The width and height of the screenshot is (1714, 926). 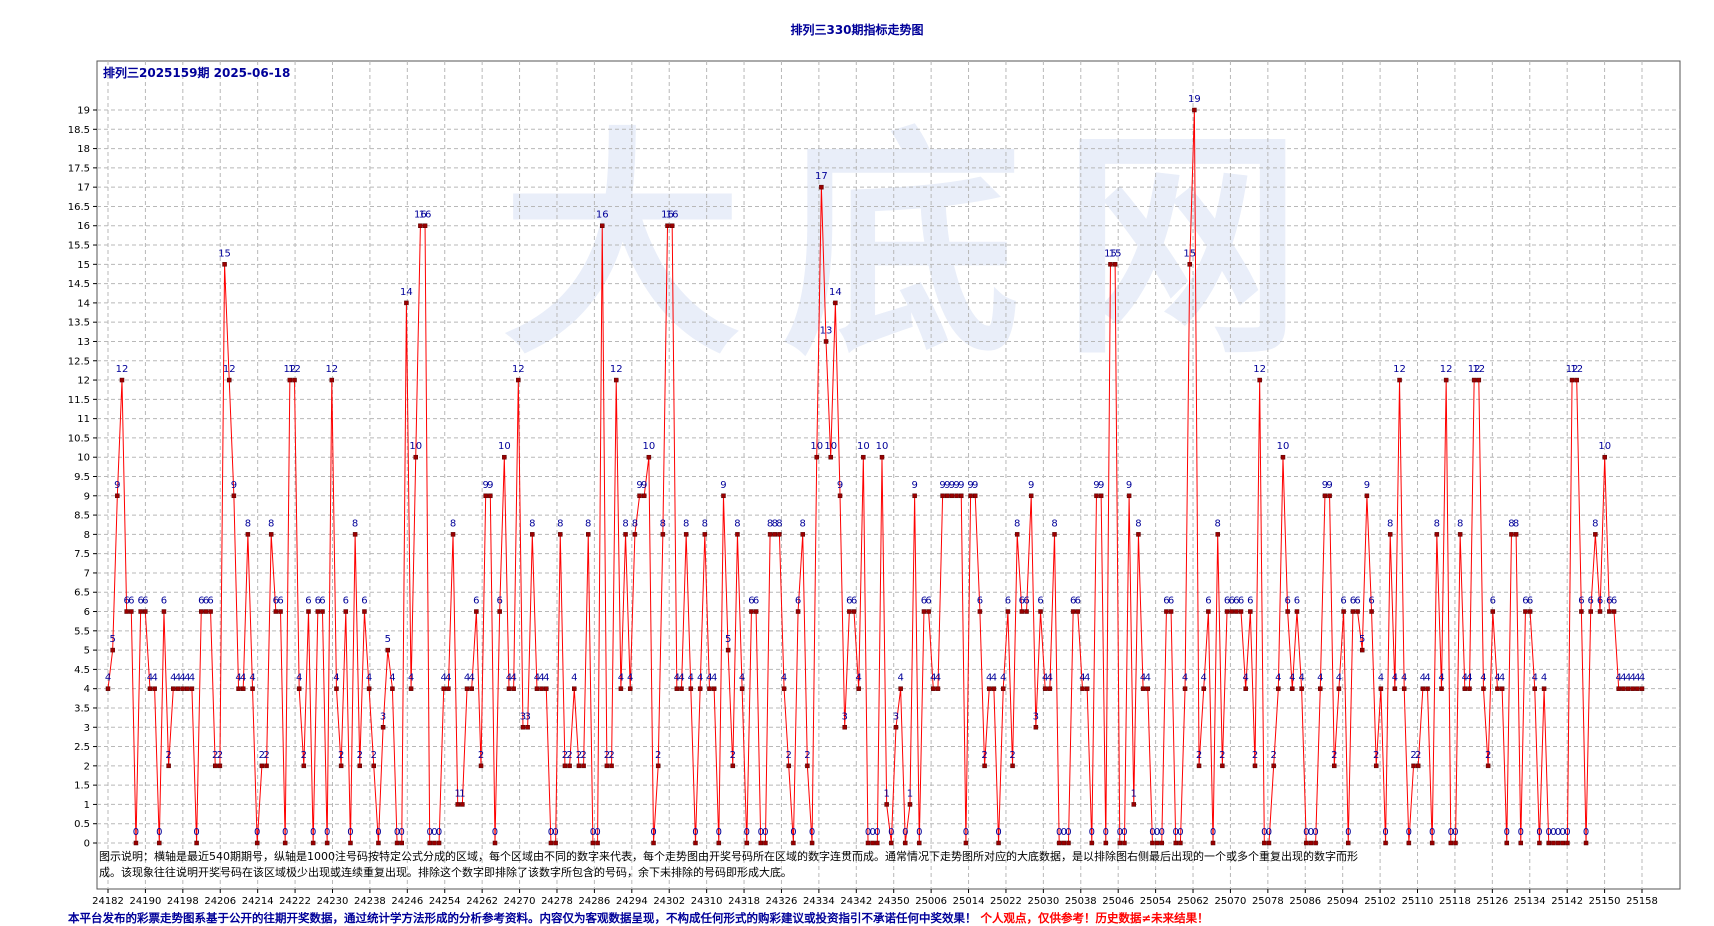 What do you see at coordinates (1043, 901) in the screenshot?
I see `x-tick-label: 25030` at bounding box center [1043, 901].